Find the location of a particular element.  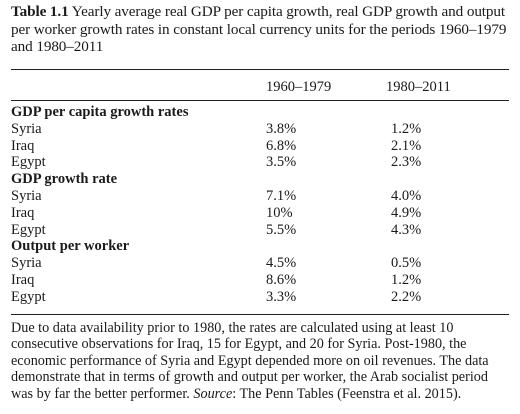

table-row: Syria 7.1% 4.0% is located at coordinates (256, 196).